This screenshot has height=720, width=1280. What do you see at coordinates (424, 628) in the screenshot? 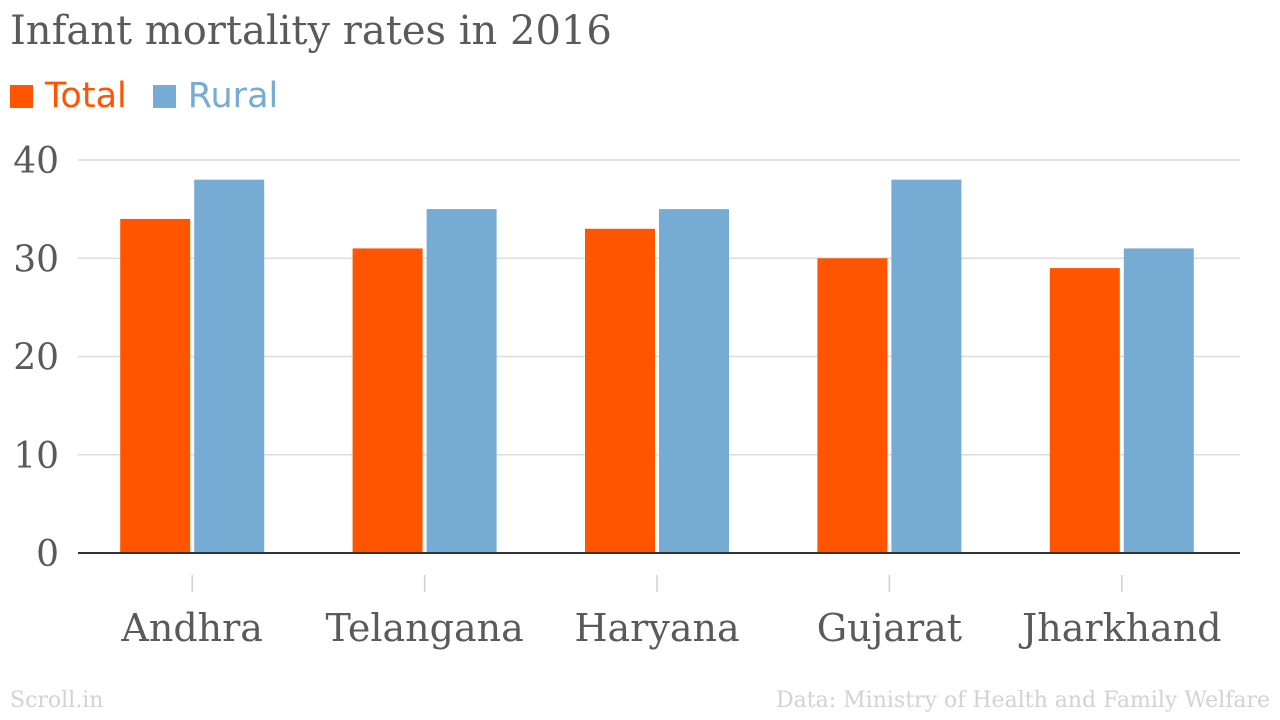
I see `x-tick-label: Telangana` at bounding box center [424, 628].